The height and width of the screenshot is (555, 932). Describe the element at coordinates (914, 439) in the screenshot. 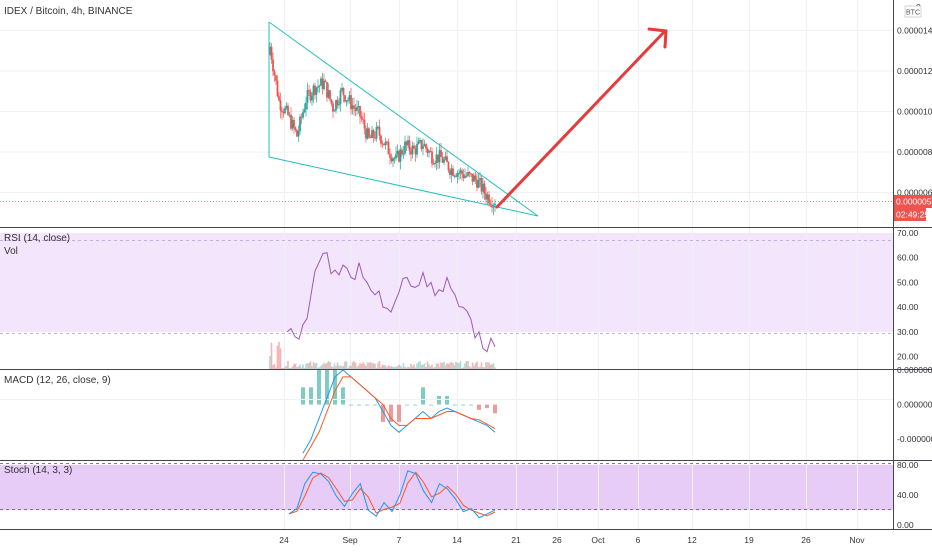

I see `macd-tick-label: -0.00000050` at that location.